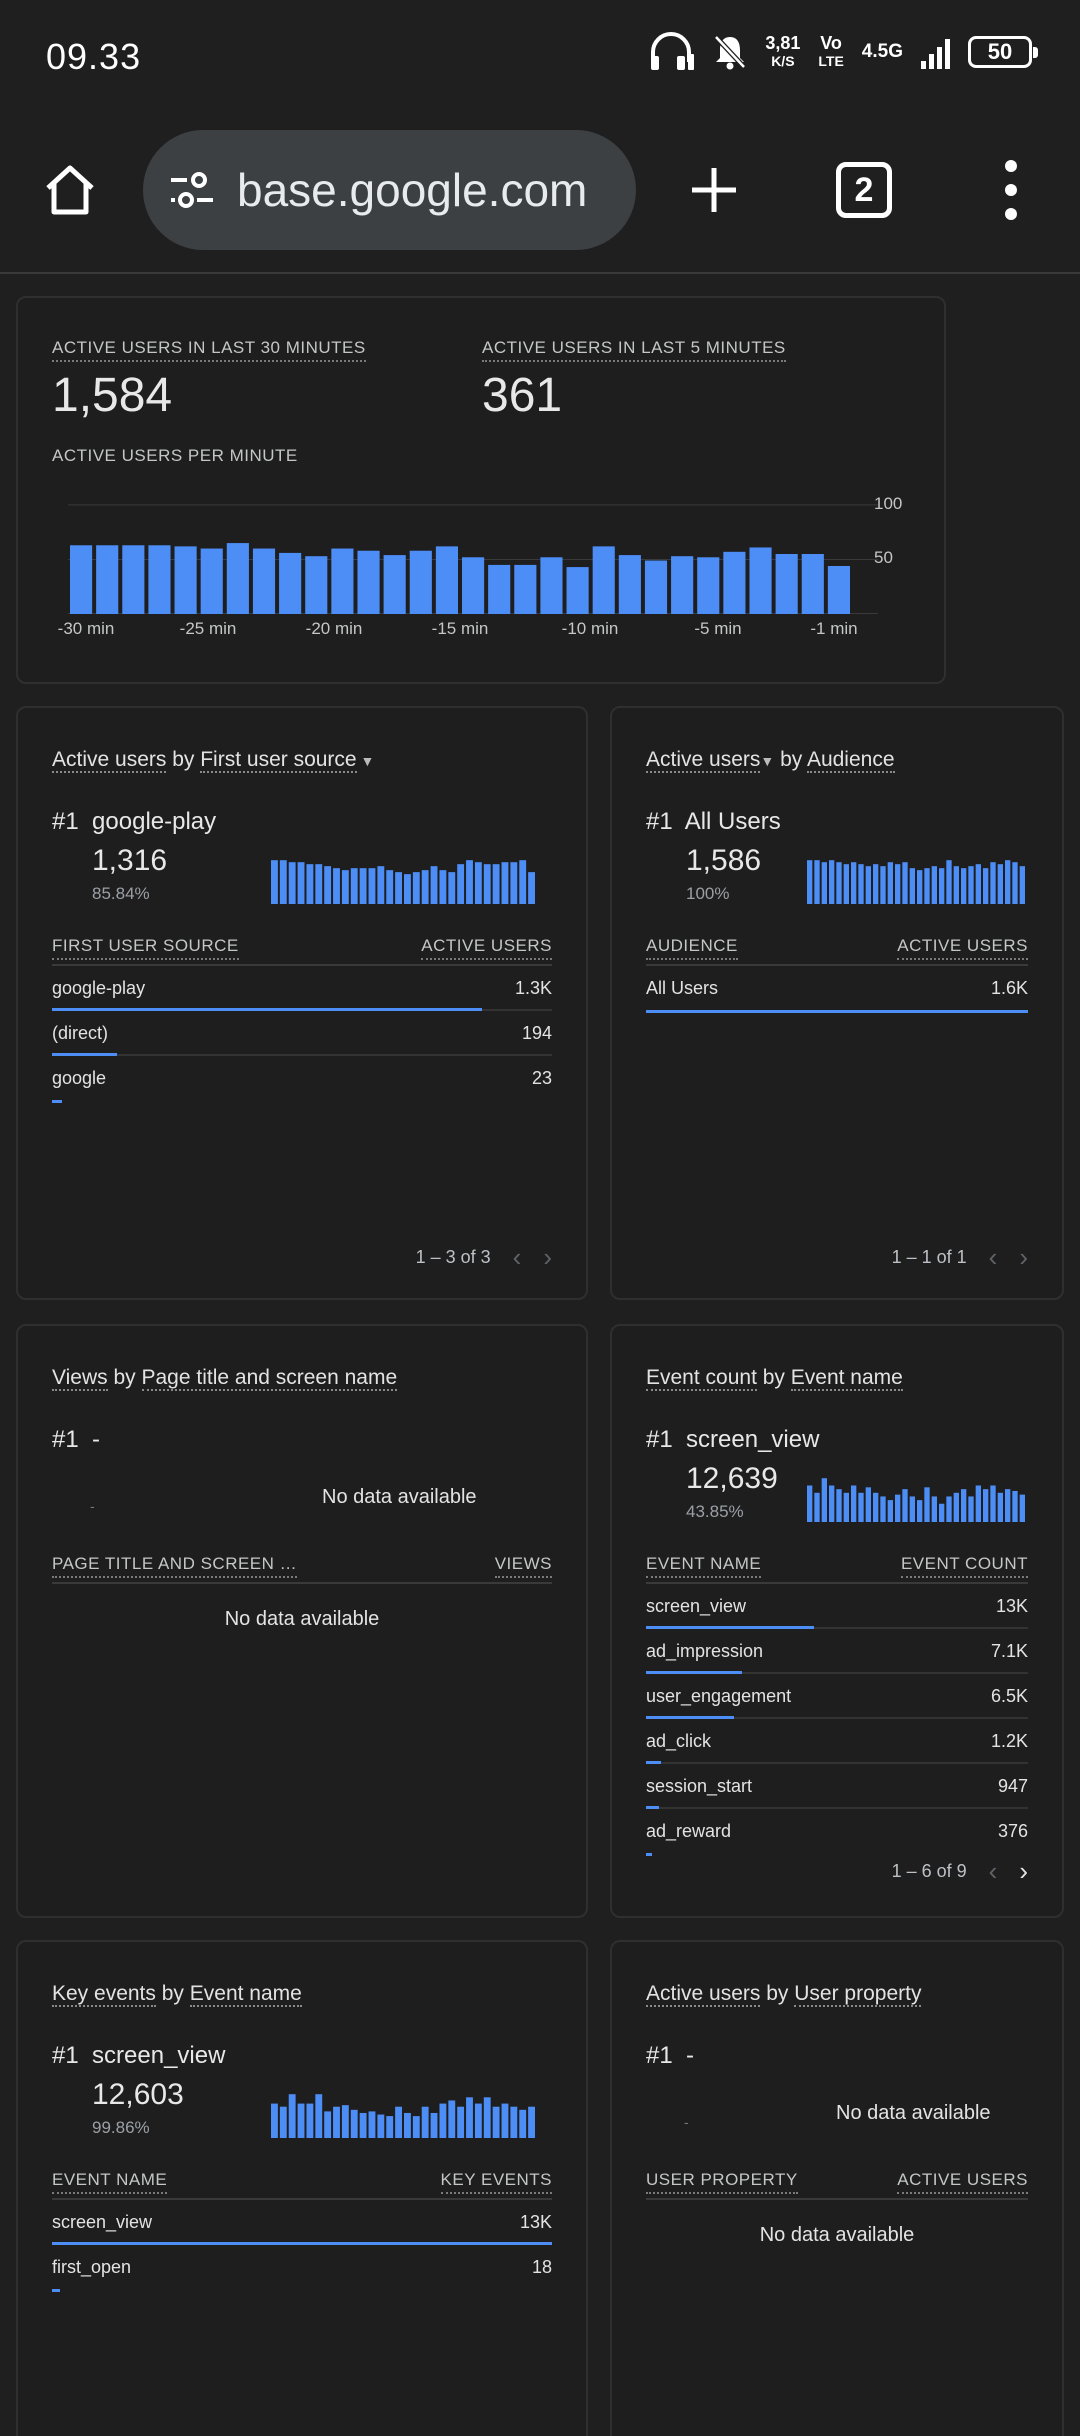 The height and width of the screenshot is (2436, 1080). I want to click on card-title: Active users▼ by Audience, so click(770, 760).